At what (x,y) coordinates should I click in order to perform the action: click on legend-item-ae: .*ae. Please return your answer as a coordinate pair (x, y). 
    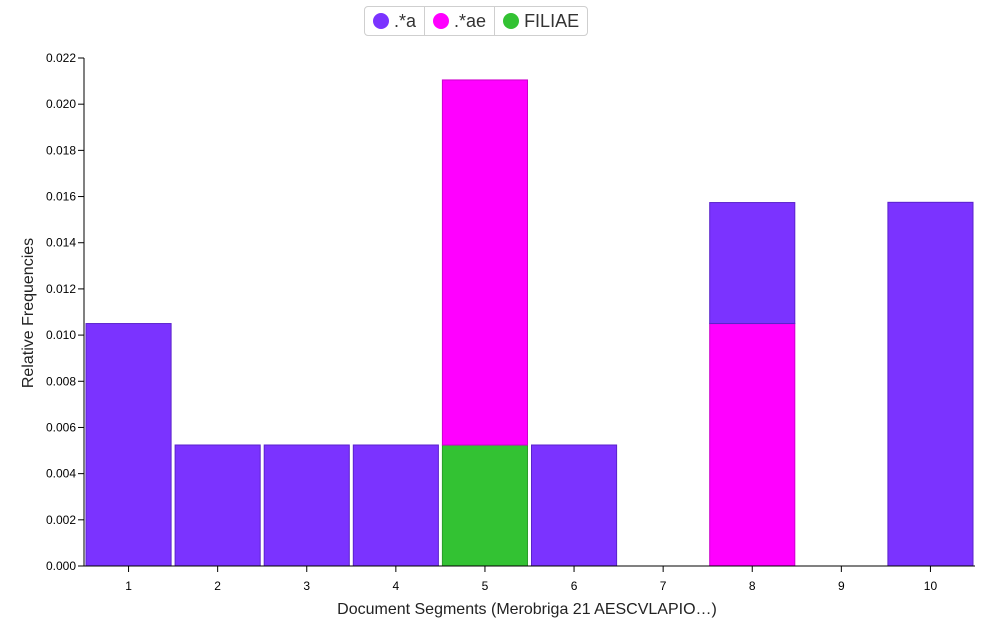
    Looking at the image, I should click on (459, 21).